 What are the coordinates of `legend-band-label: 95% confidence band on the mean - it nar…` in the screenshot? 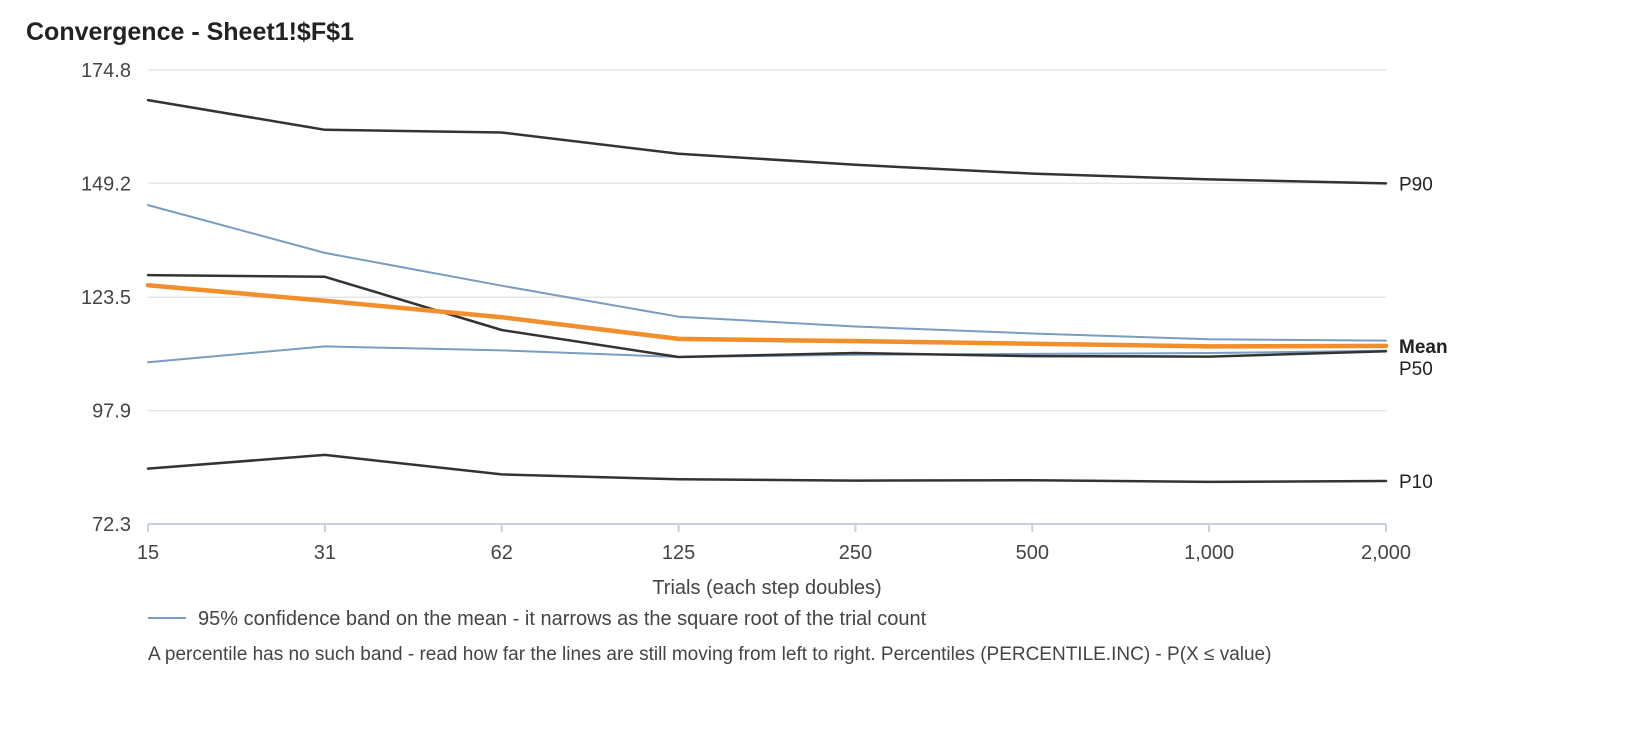 It's located at (562, 619).